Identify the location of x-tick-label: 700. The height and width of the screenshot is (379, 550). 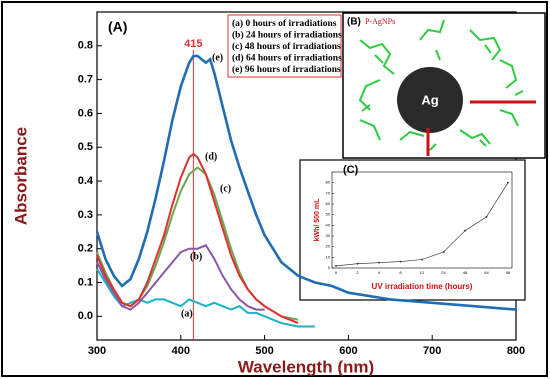
(432, 351).